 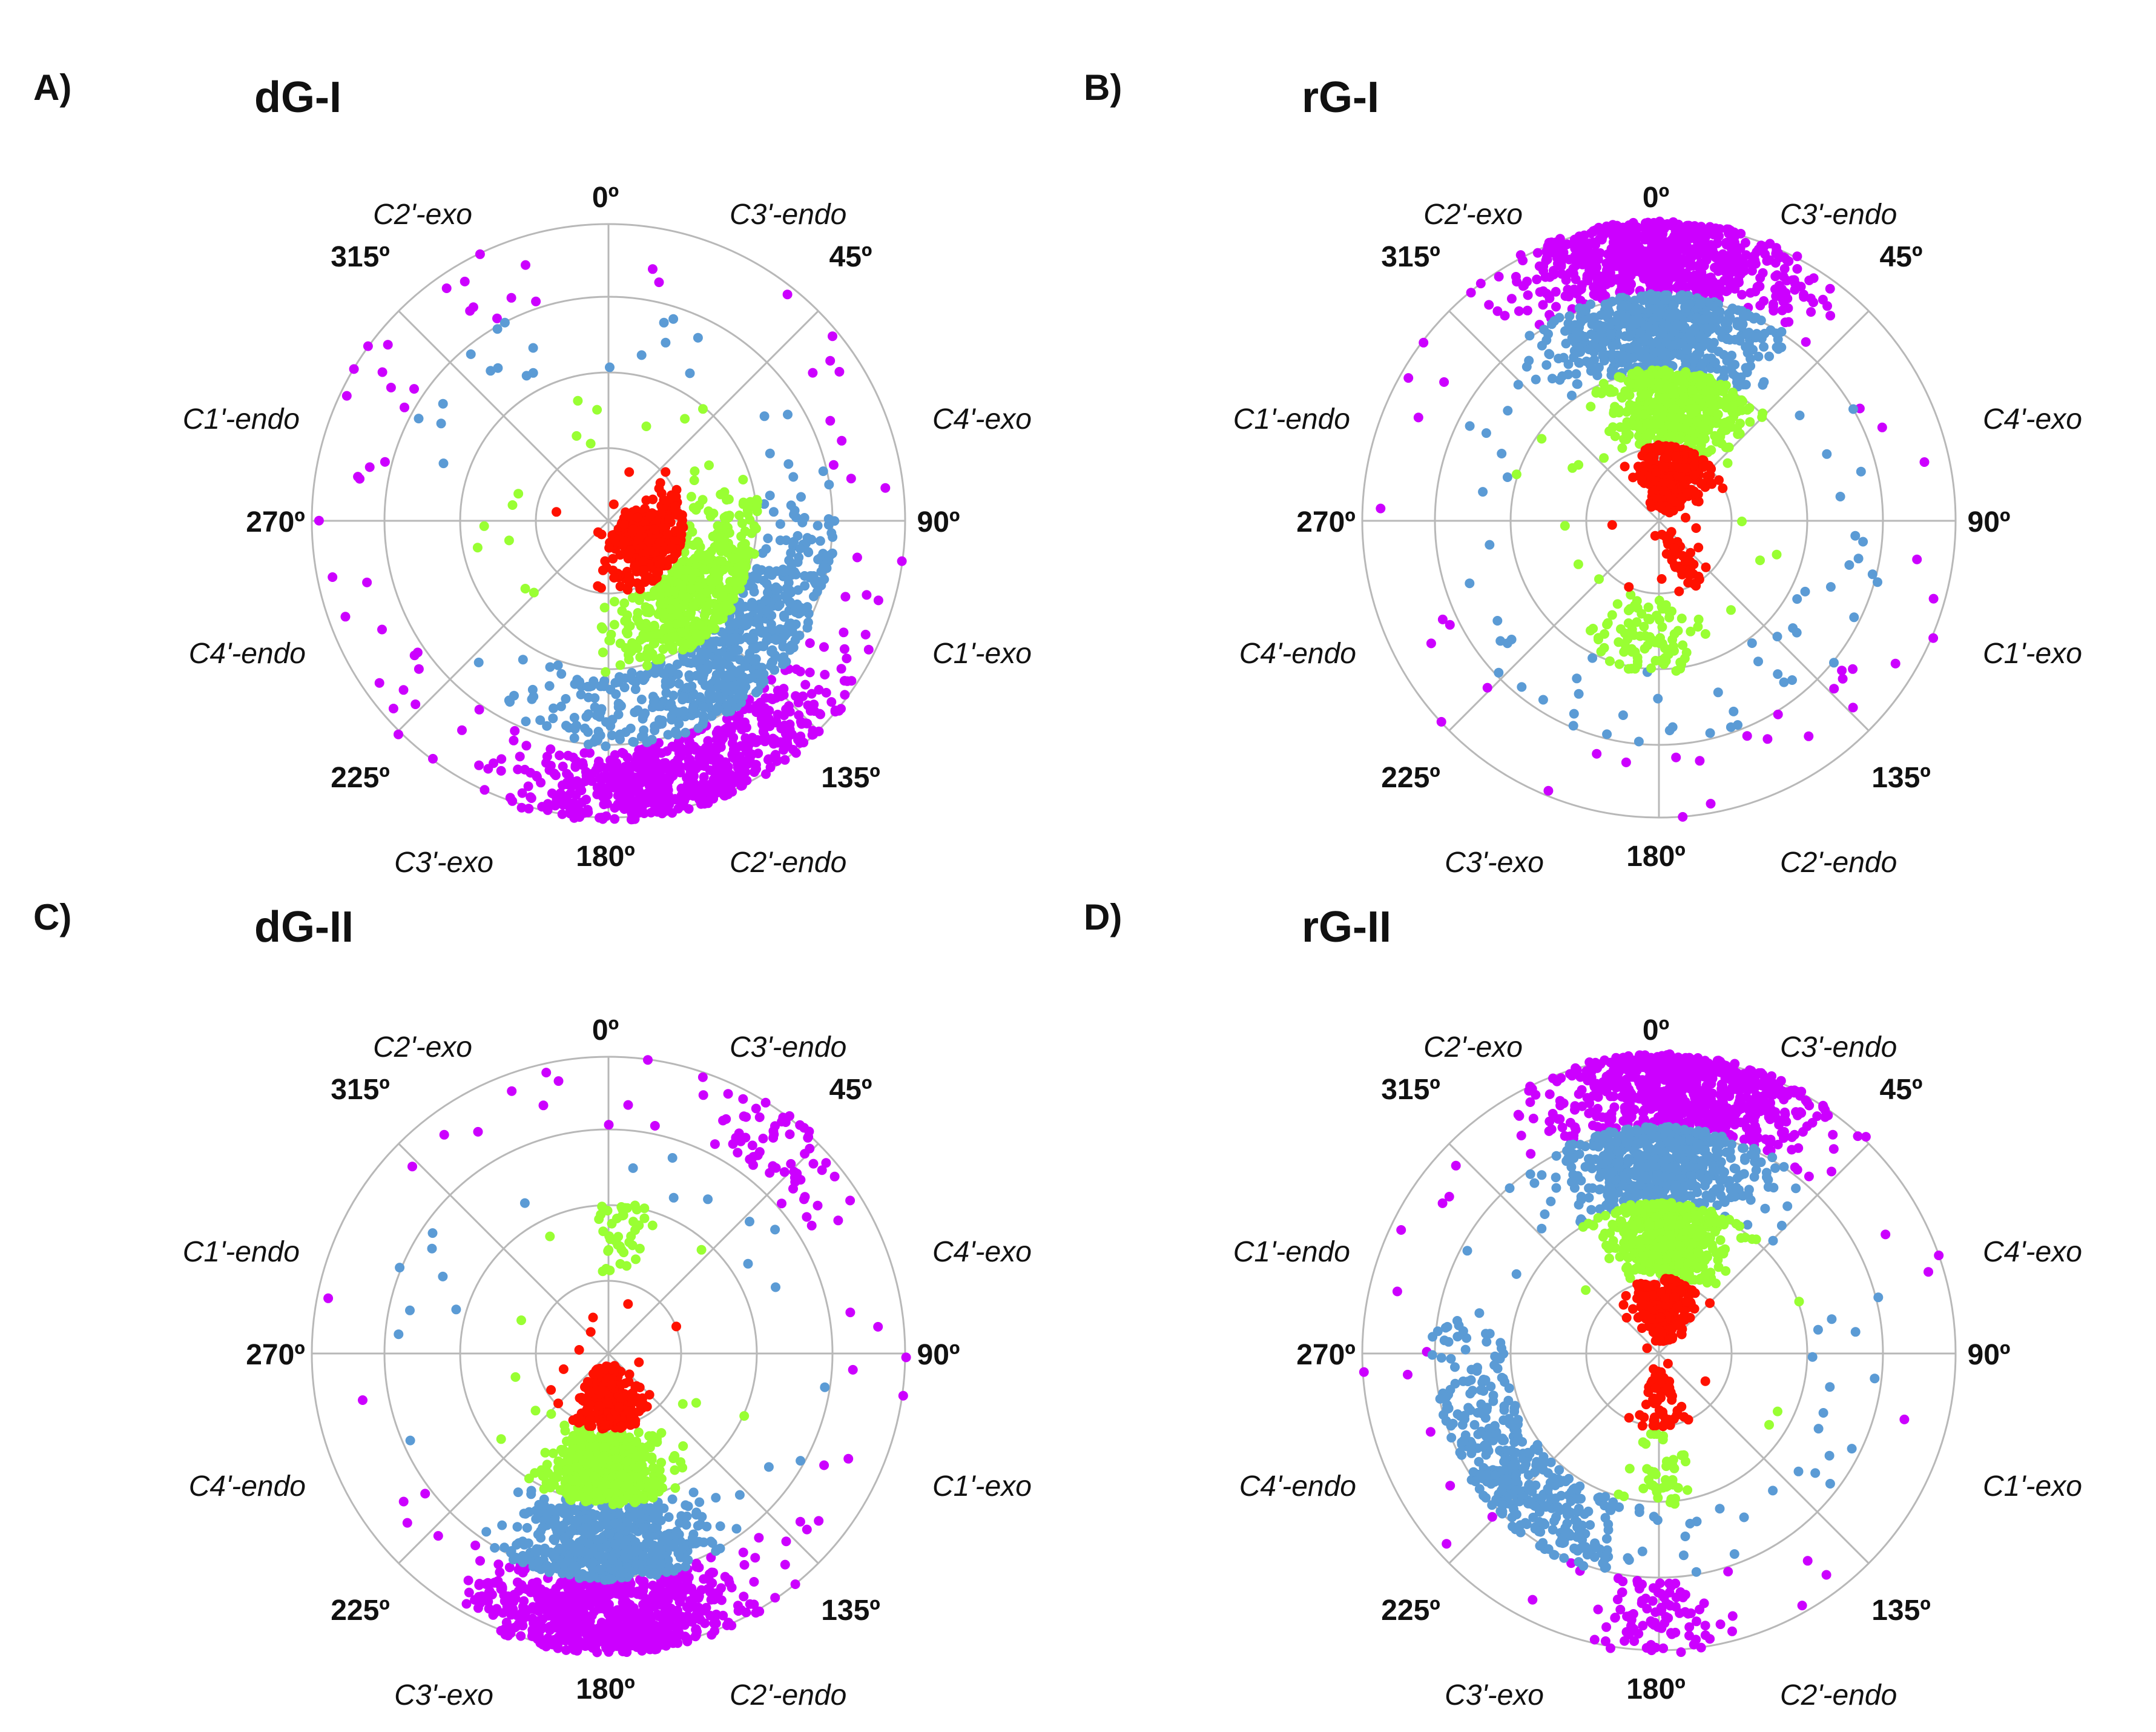 What do you see at coordinates (304, 927) in the screenshot?
I see `panel-title-c: dG-II` at bounding box center [304, 927].